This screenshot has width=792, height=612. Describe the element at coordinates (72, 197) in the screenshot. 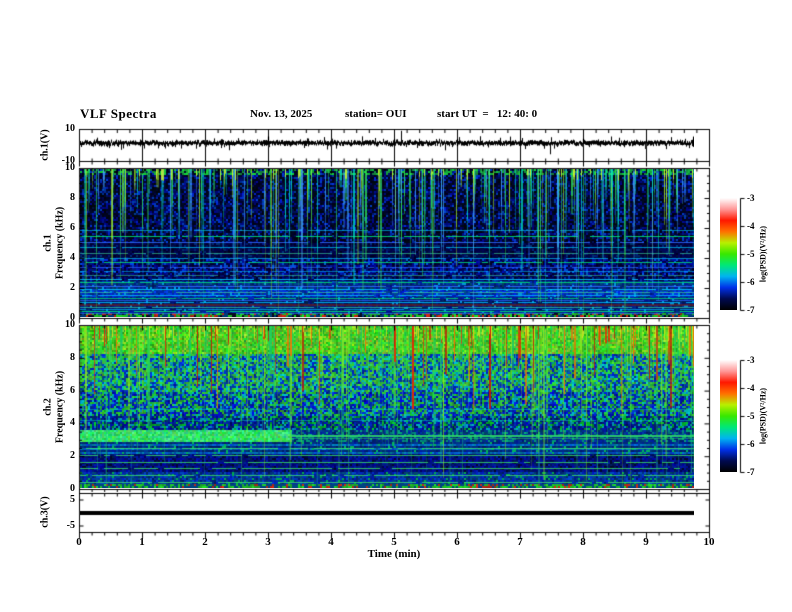

I see `y-tick-label-ch1spec: 8` at that location.